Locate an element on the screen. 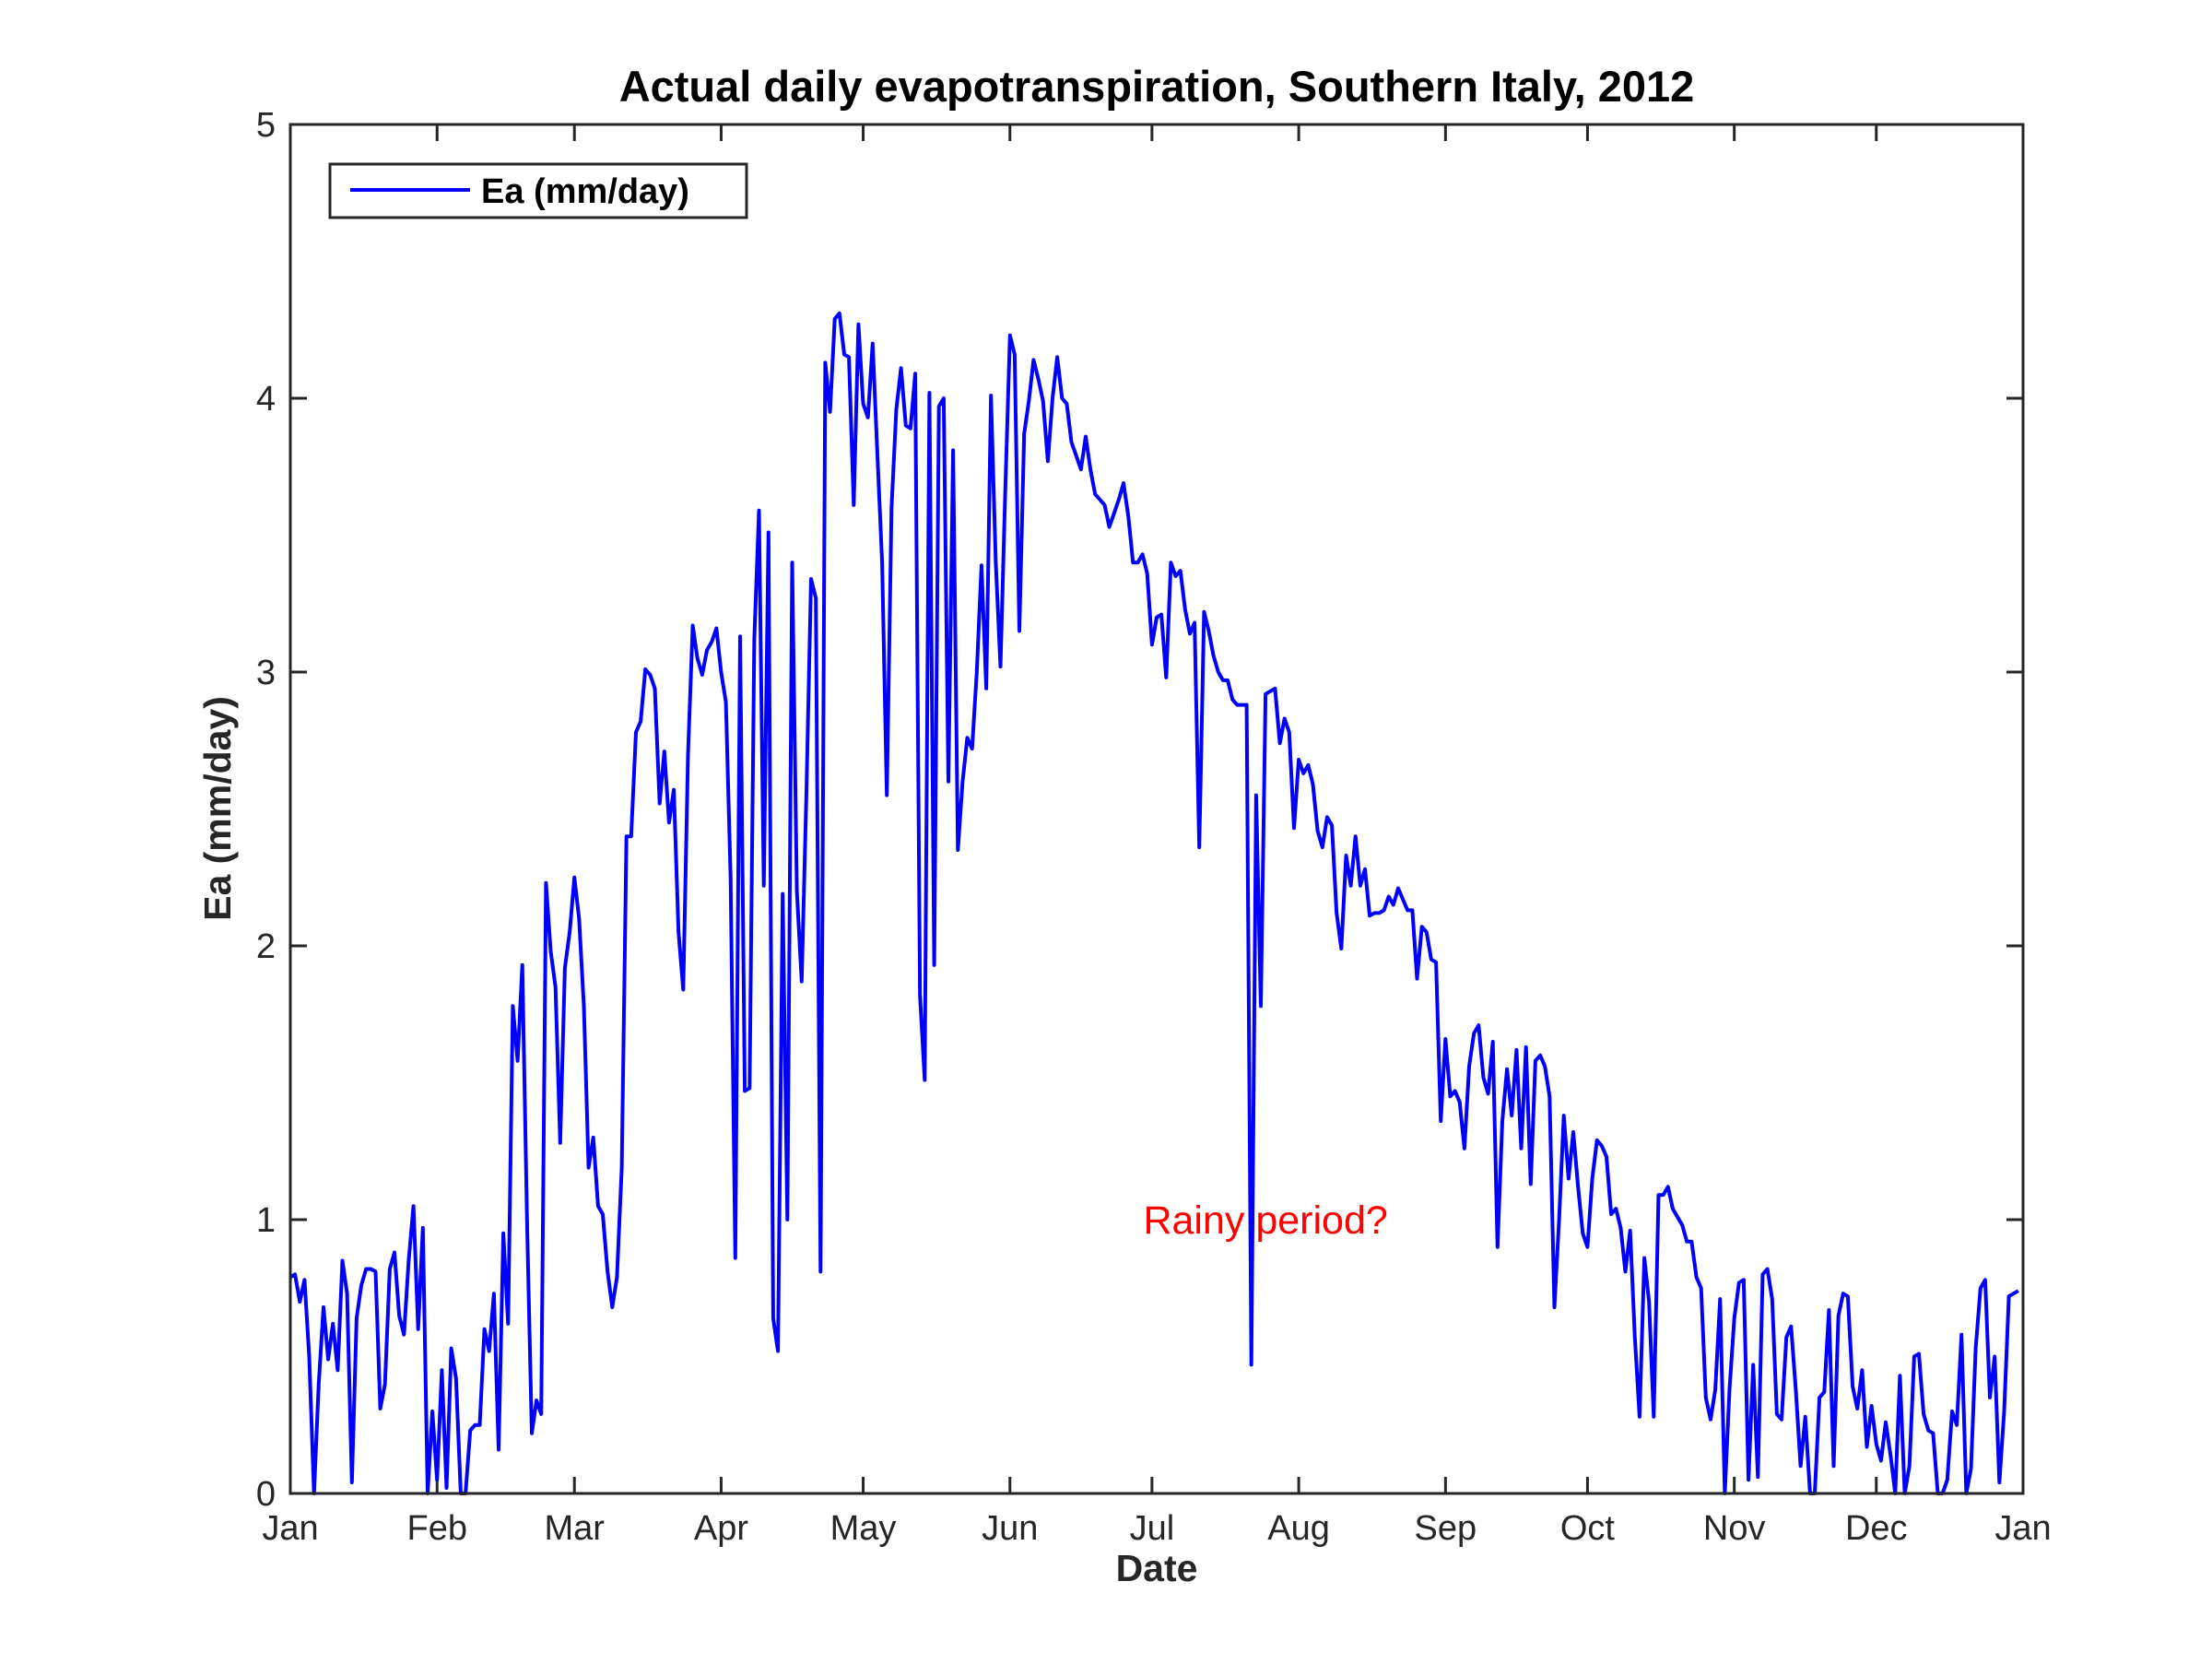 The image size is (2212, 1664). x-tick-label: Feb is located at coordinates (436, 1528).